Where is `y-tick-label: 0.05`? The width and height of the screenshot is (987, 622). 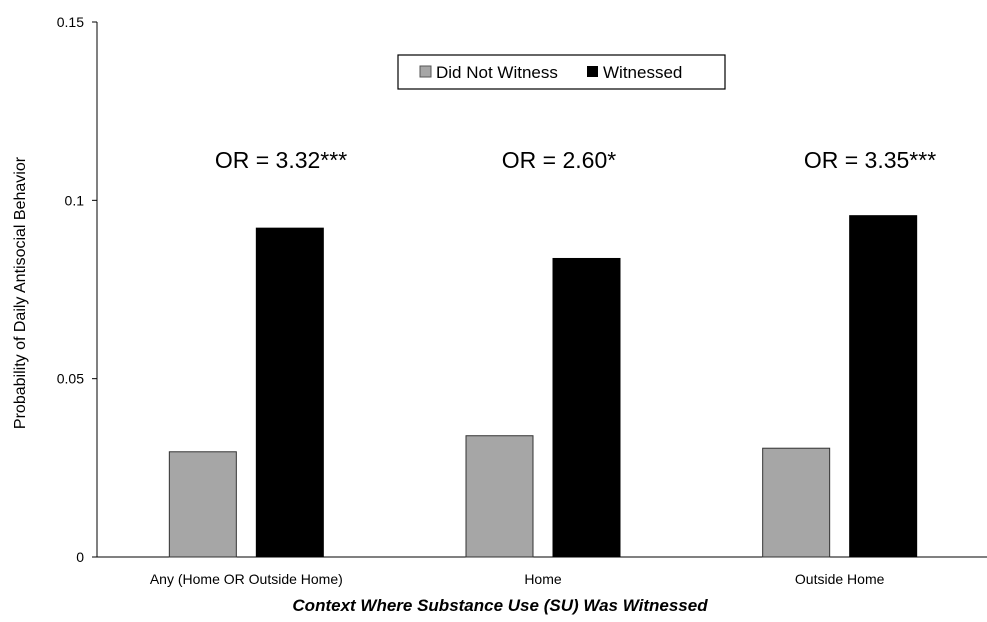 y-tick-label: 0.05 is located at coordinates (70, 379).